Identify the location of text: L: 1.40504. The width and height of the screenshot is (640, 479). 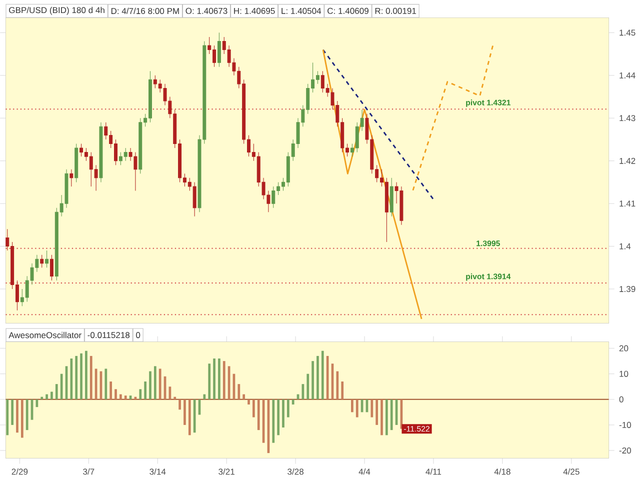
(302, 11).